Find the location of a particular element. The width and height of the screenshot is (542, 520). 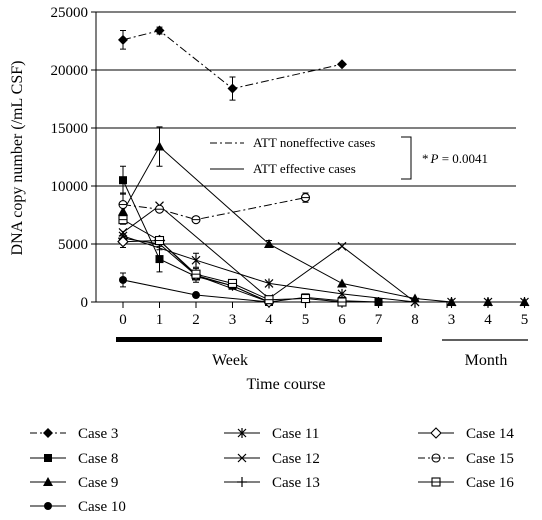

p-value-annotation: * P = 0.0041 is located at coordinates (455, 158).